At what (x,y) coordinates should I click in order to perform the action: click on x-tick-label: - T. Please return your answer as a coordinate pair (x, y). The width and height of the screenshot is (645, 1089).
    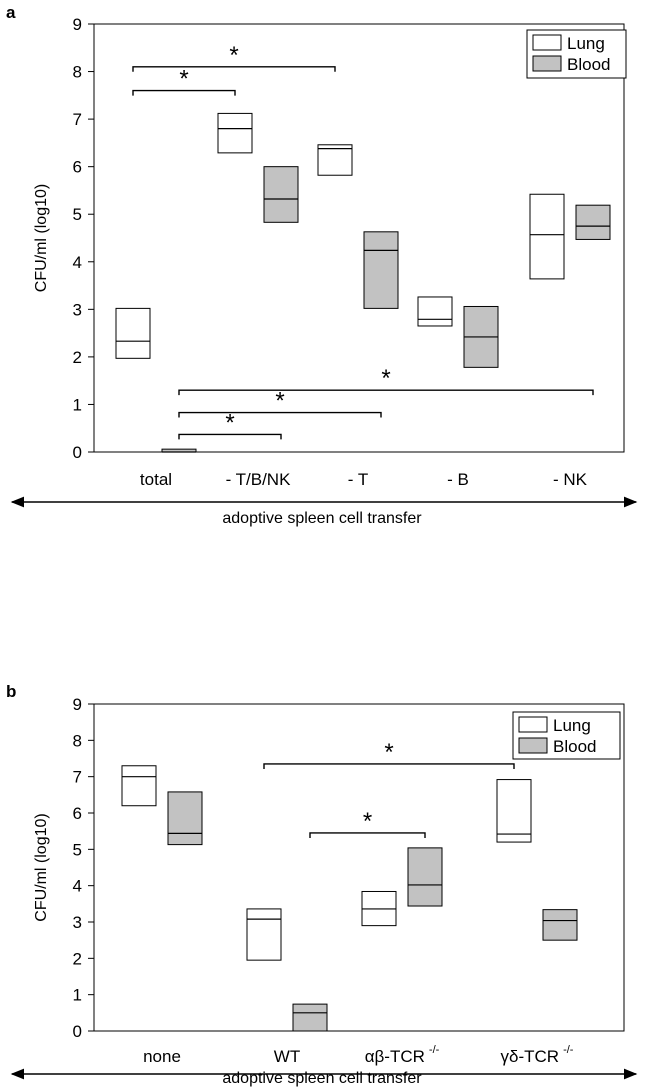
    Looking at the image, I should click on (358, 479).